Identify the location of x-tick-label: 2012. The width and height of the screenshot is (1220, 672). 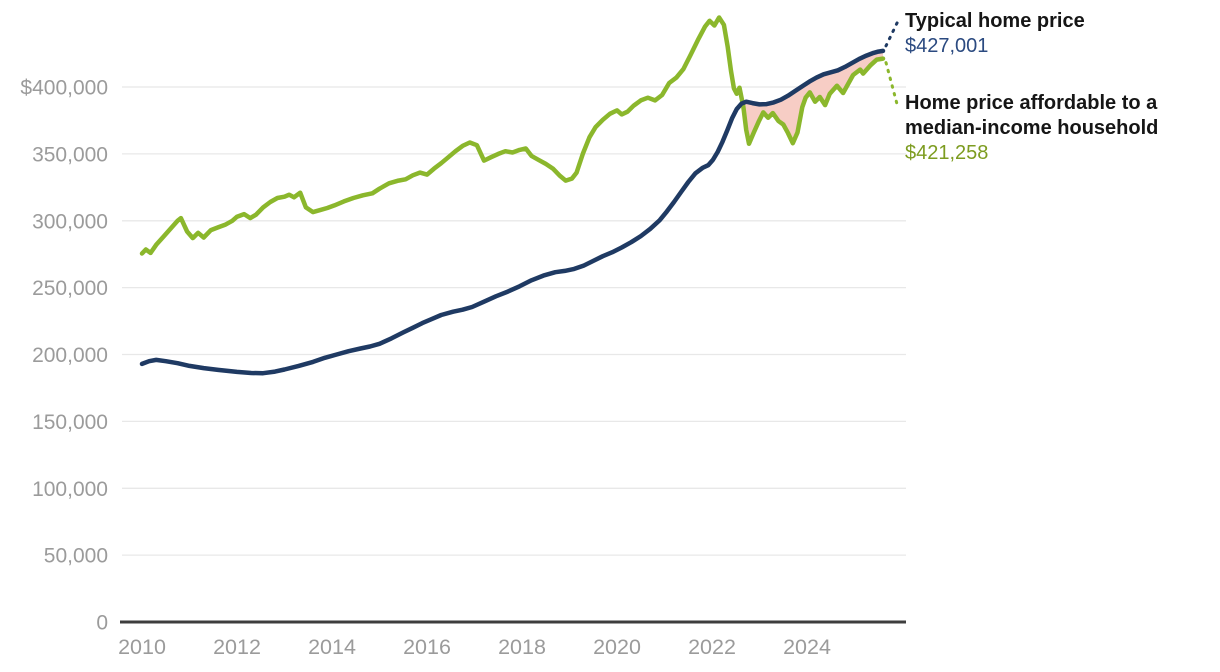
(237, 647).